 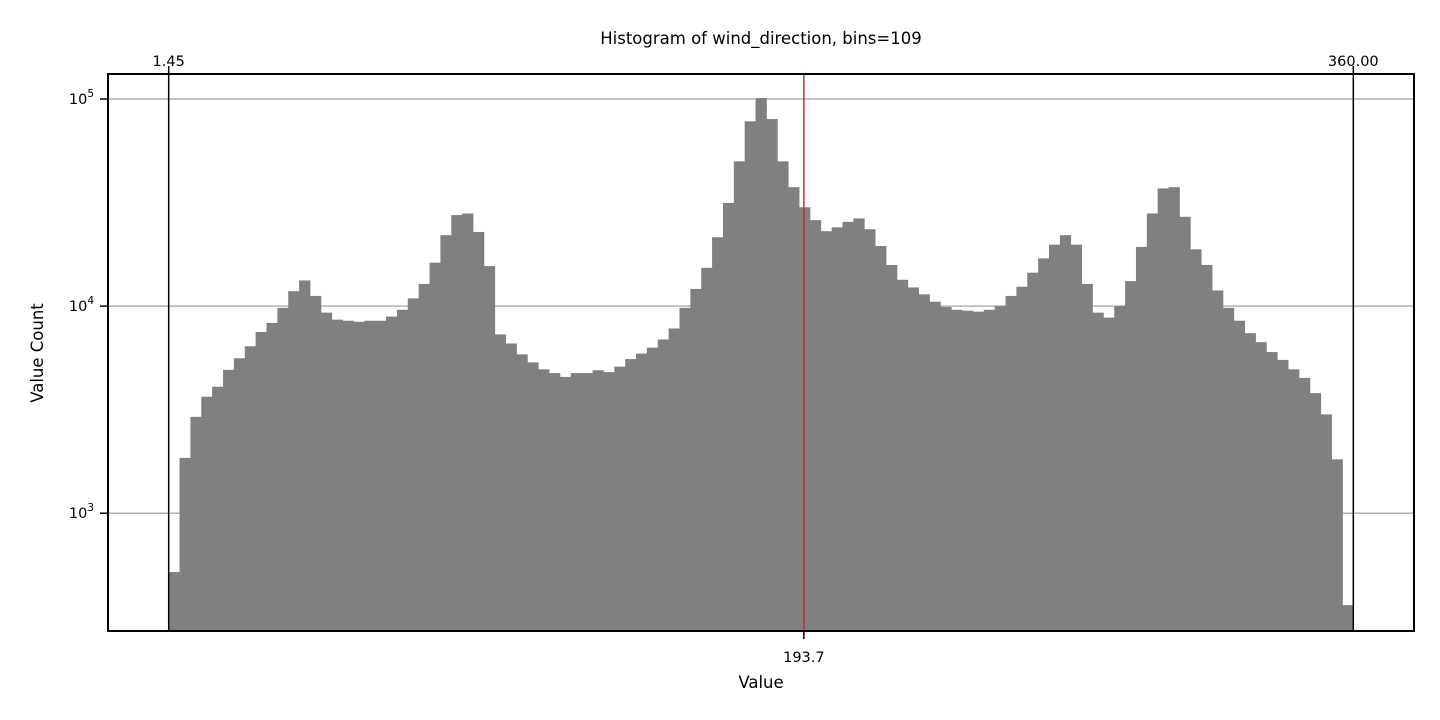 I want to click on y-tick-label-1e4: 10⁴, so click(x=81, y=305).